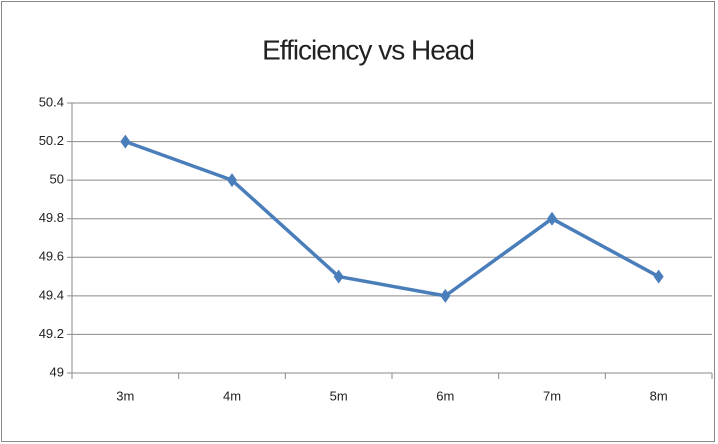 The image size is (718, 444). I want to click on y-tick-label: 50.4, so click(51, 101).